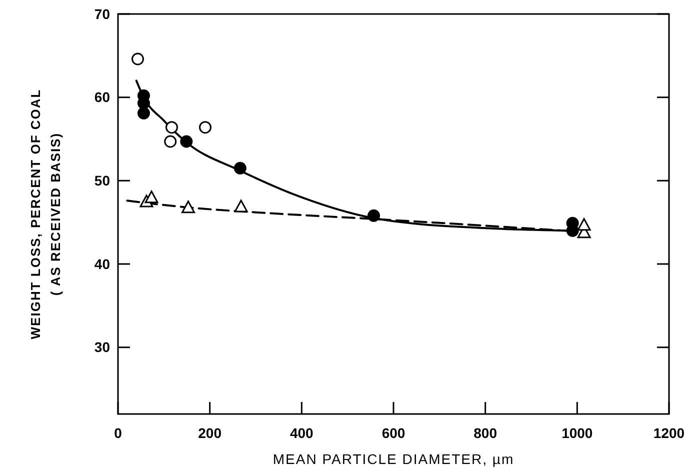 The height and width of the screenshot is (474, 695). I want to click on y-tick-label: 70, so click(102, 14).